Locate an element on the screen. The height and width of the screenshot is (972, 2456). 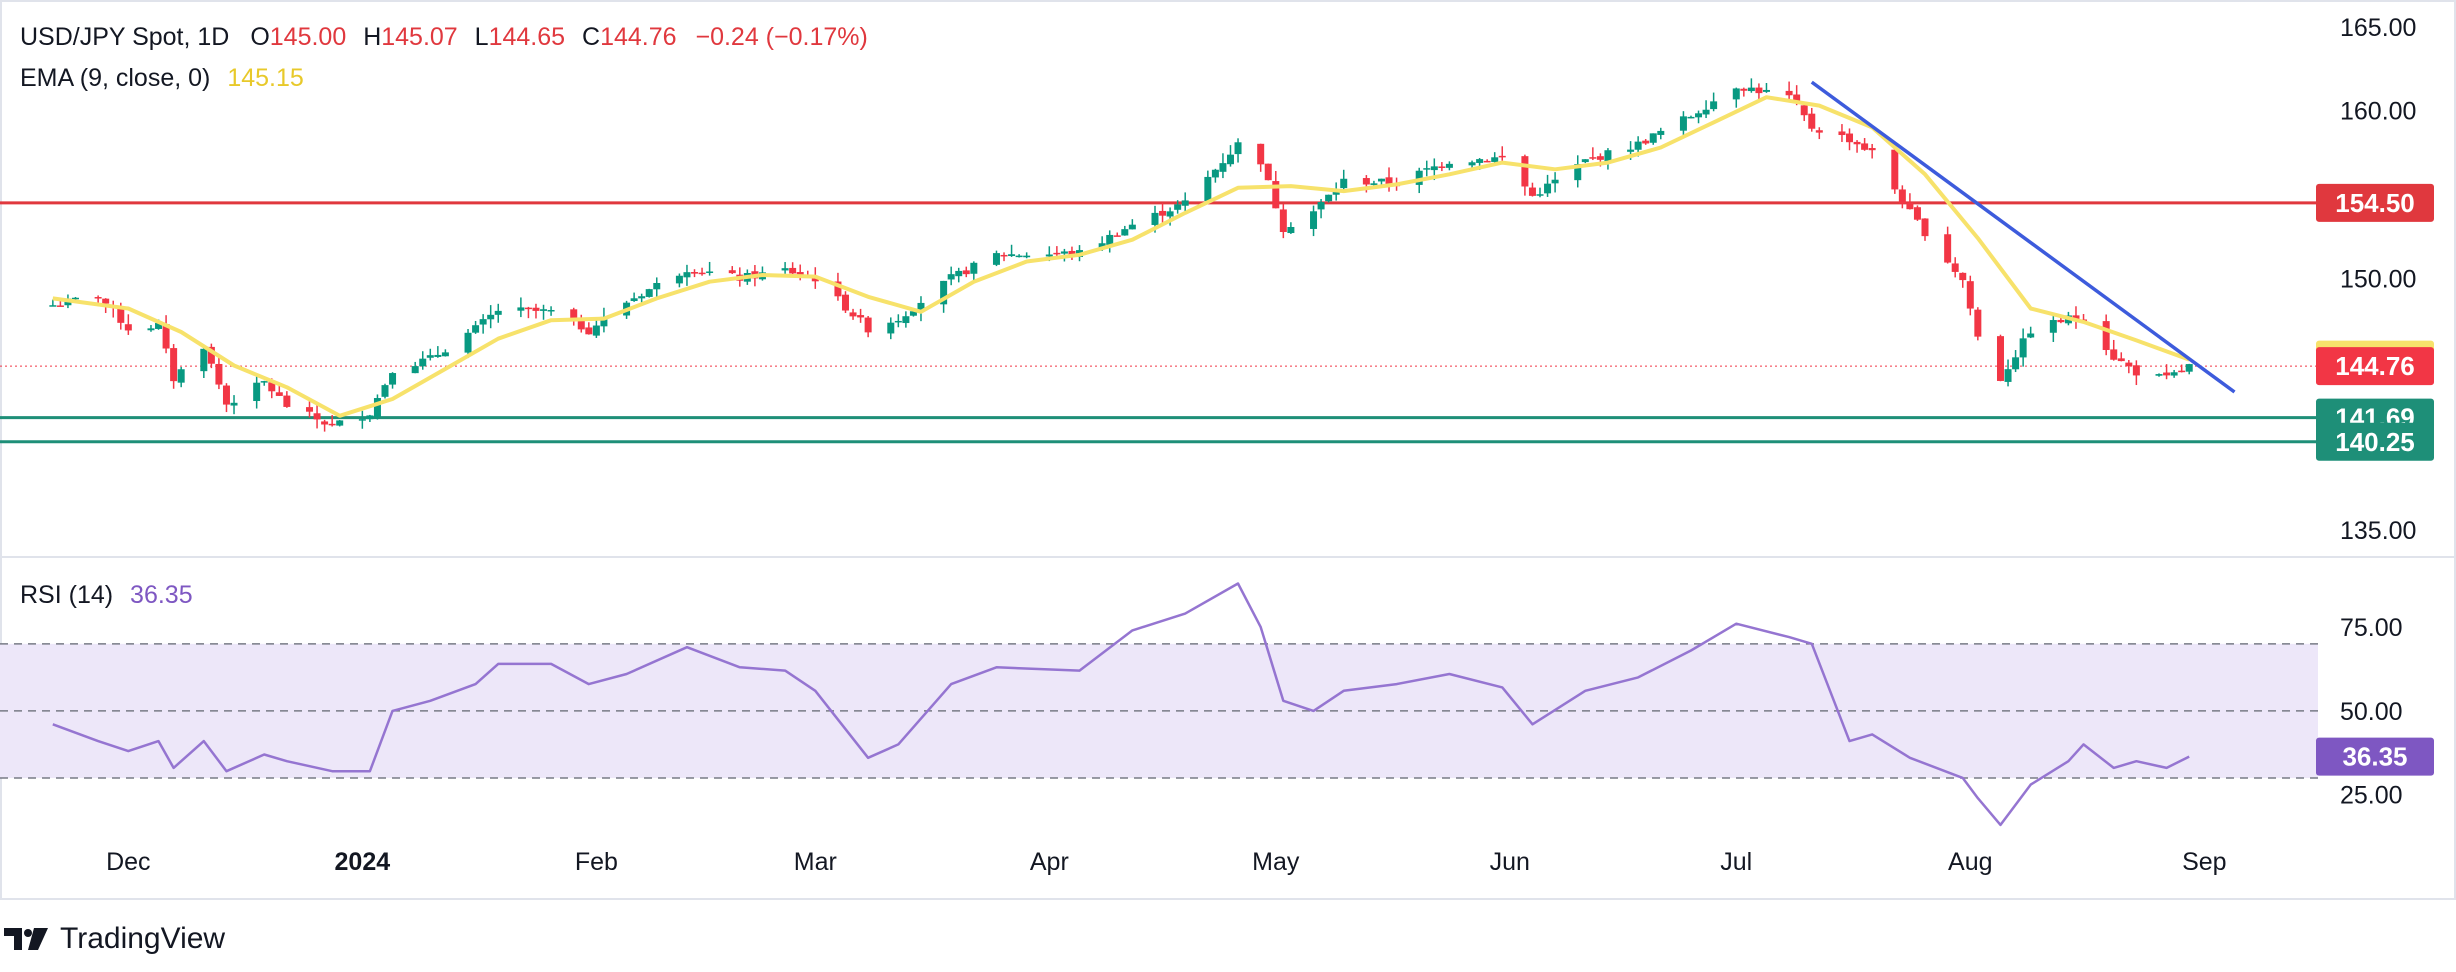
time-tick-label: Jun is located at coordinates (1510, 862).